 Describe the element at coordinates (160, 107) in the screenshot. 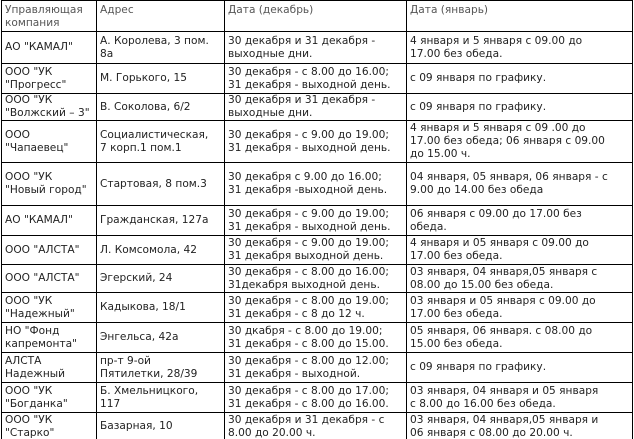

I see `table-cell: В. Соколова, 6/2` at that location.